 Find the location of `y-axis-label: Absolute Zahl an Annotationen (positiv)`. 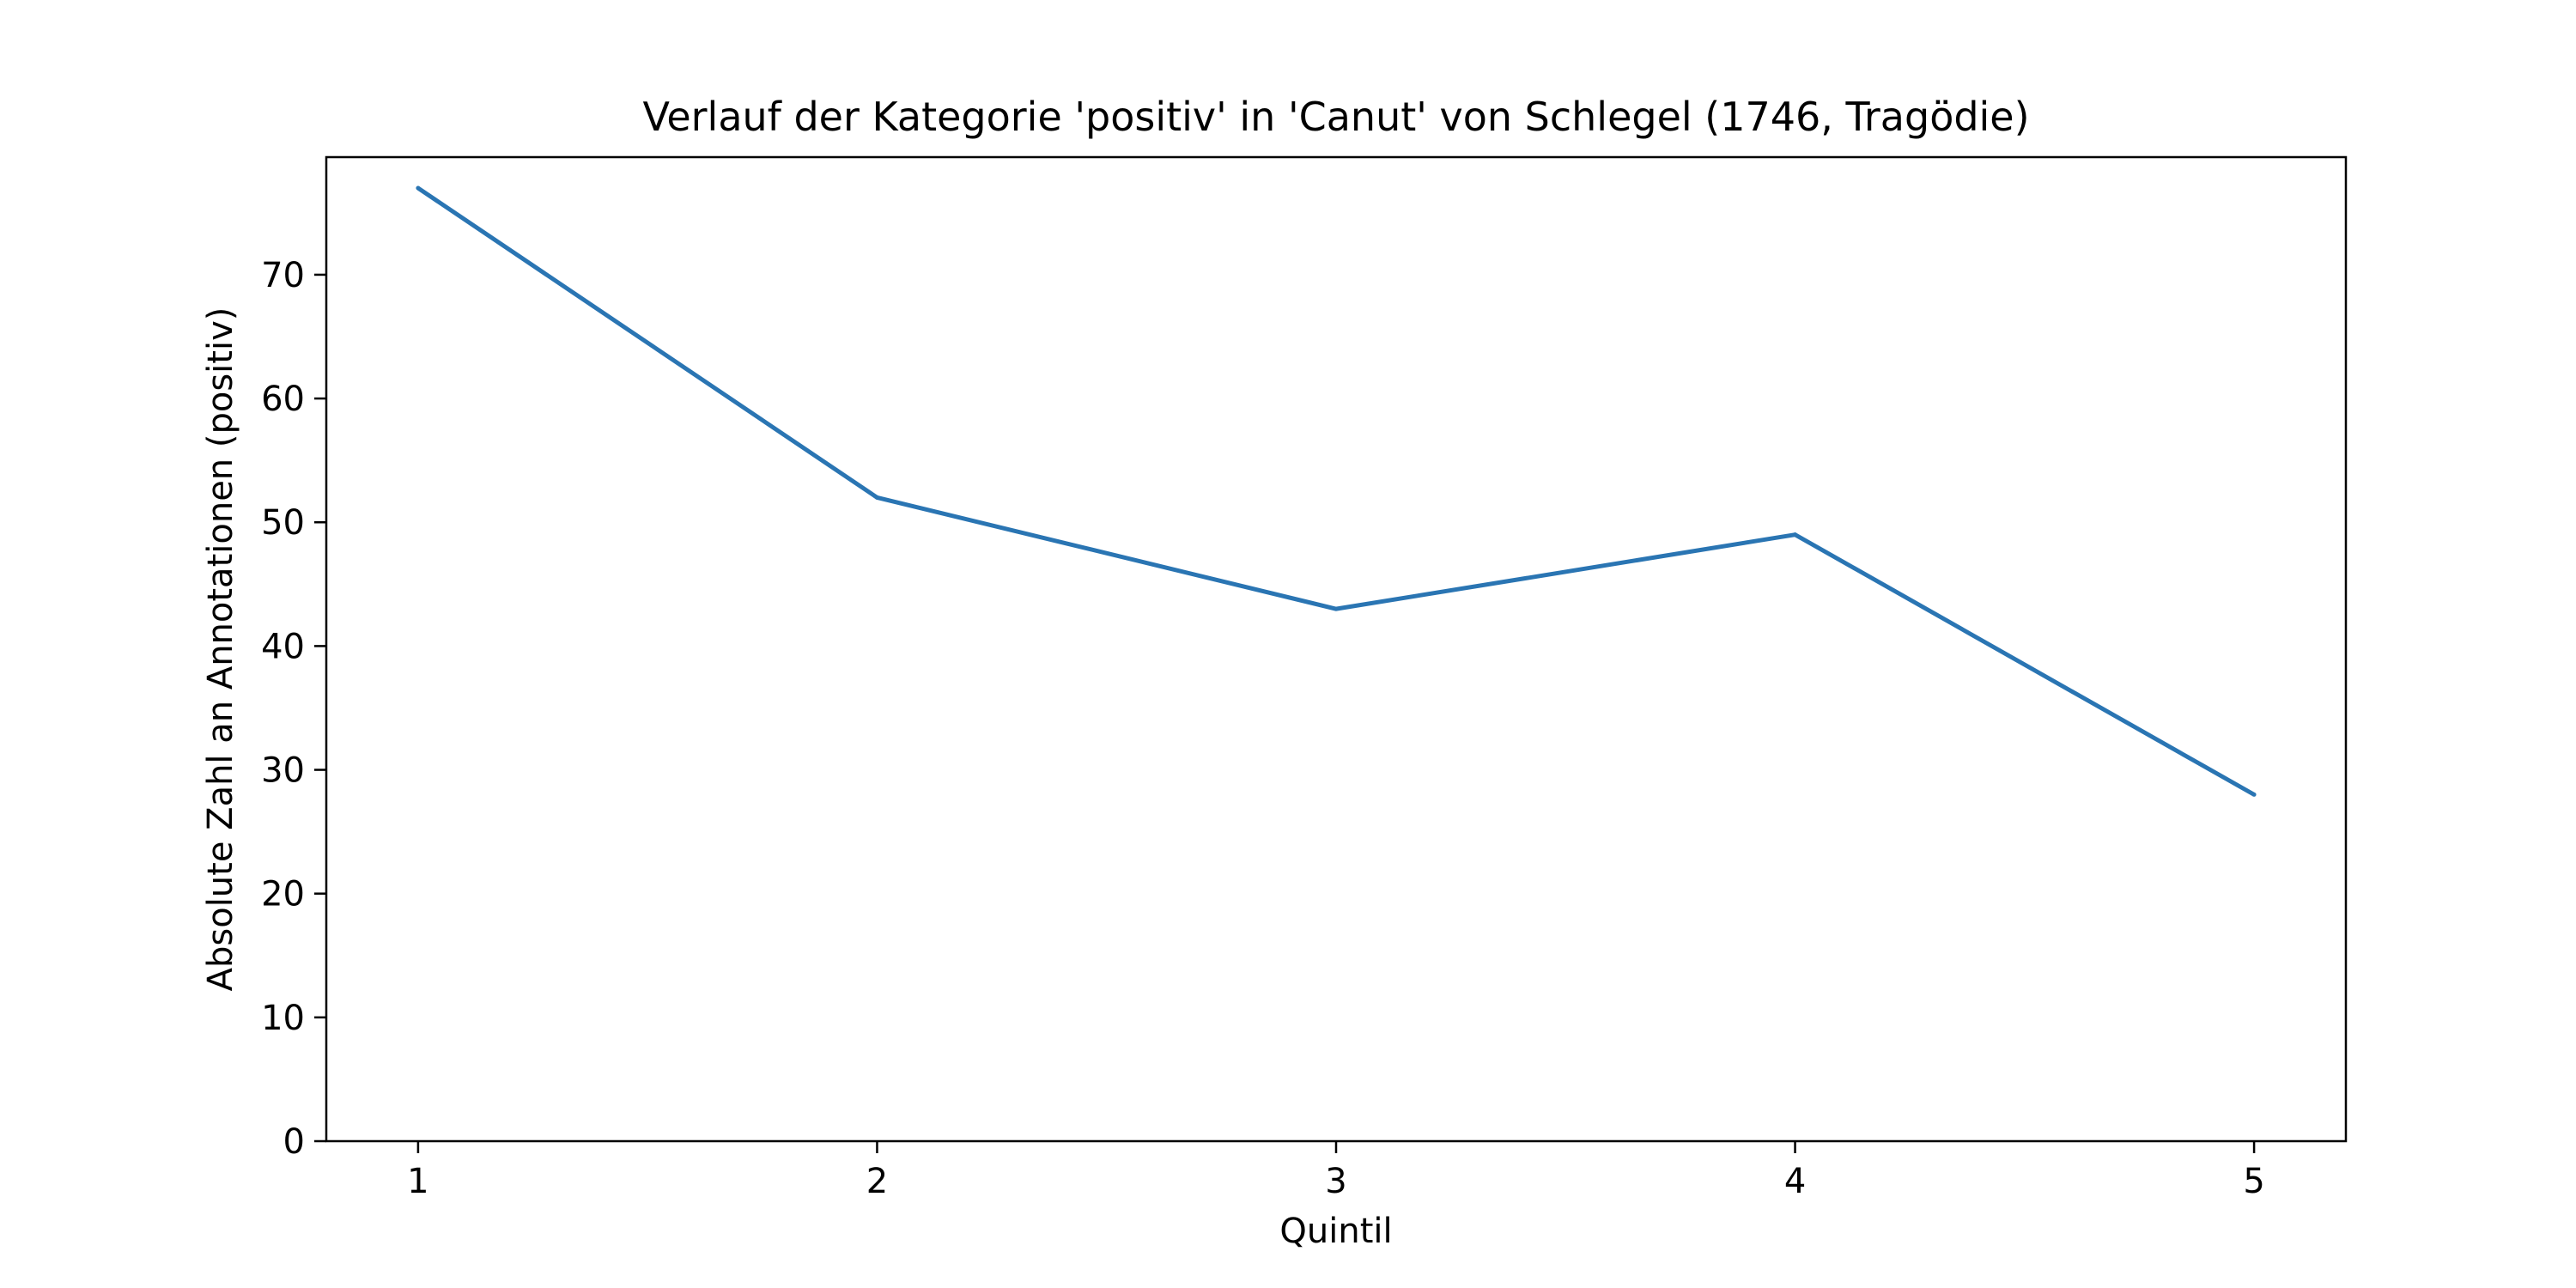

y-axis-label: Absolute Zahl an Annotationen (positiv) is located at coordinates (220, 649).